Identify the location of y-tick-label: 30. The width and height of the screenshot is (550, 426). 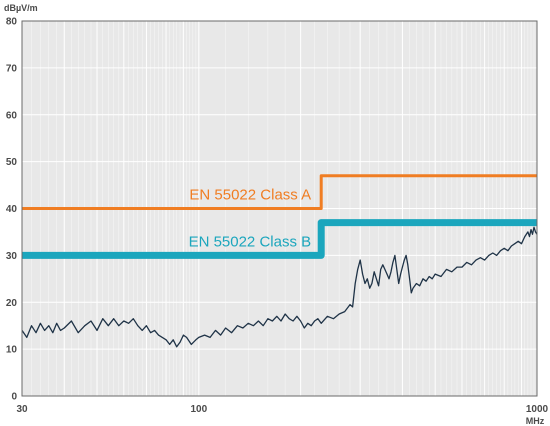
(12, 256).